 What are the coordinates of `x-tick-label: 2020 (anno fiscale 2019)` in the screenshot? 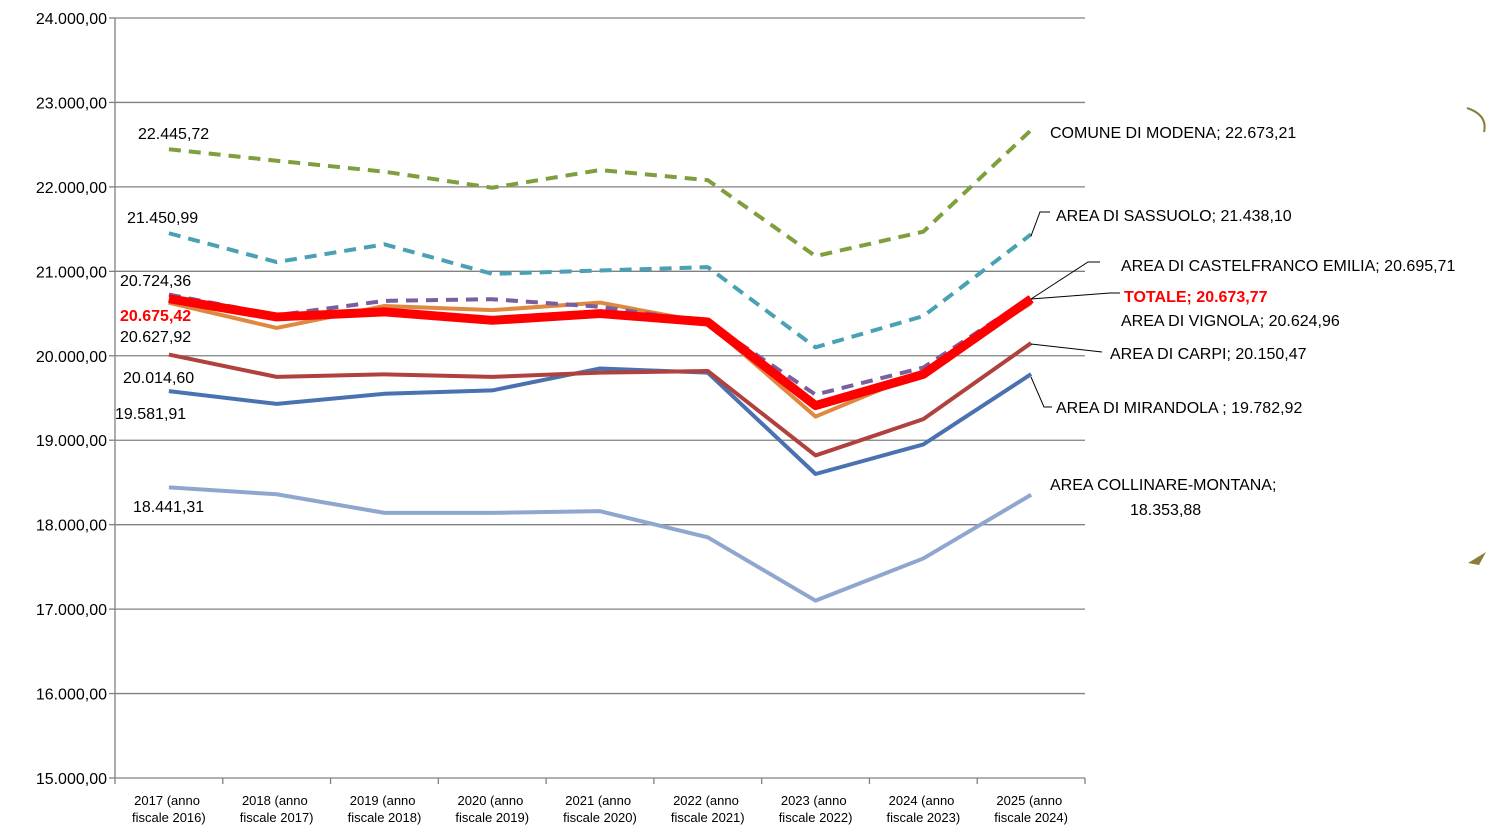 It's located at (492, 809).